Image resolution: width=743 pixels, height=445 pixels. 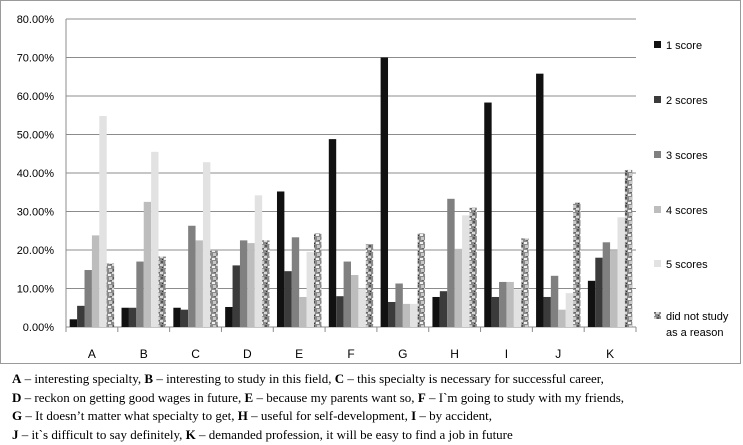 I want to click on caption-key: J, so click(x=15, y=434).